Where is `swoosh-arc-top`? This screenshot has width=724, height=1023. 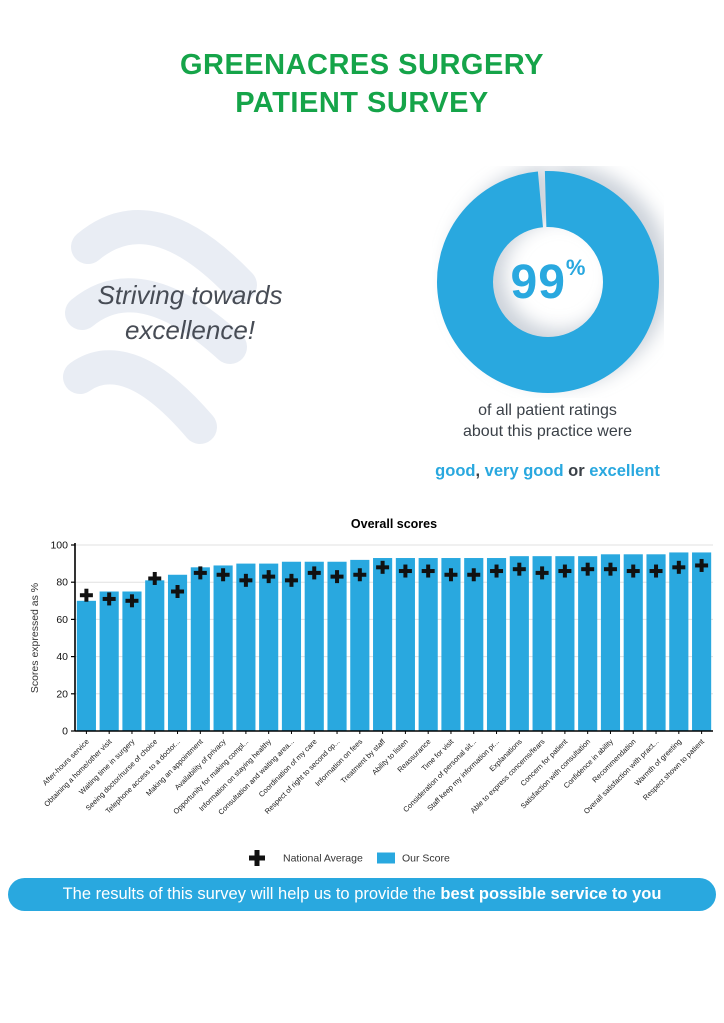
swoosh-arc-top is located at coordinates (164, 256).